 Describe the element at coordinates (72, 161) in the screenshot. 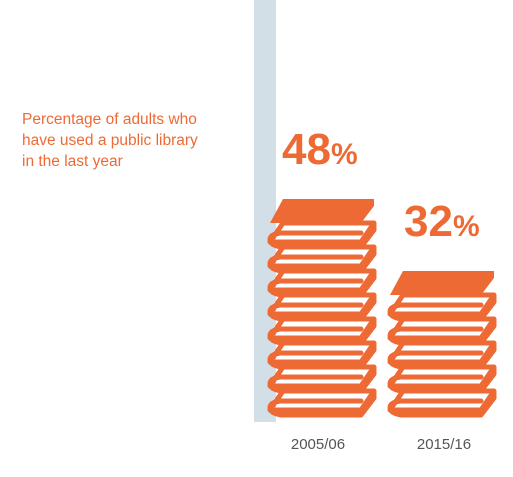

I see `chart-title-line-3: in the last year` at that location.